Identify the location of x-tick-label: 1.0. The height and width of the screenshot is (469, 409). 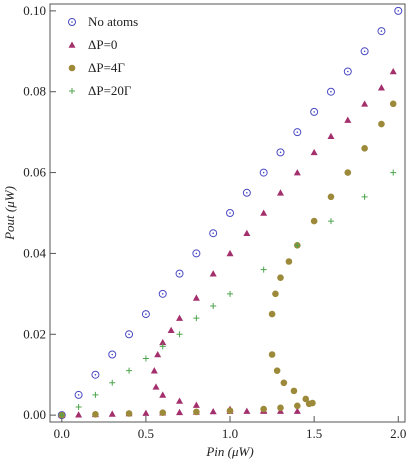
(230, 433).